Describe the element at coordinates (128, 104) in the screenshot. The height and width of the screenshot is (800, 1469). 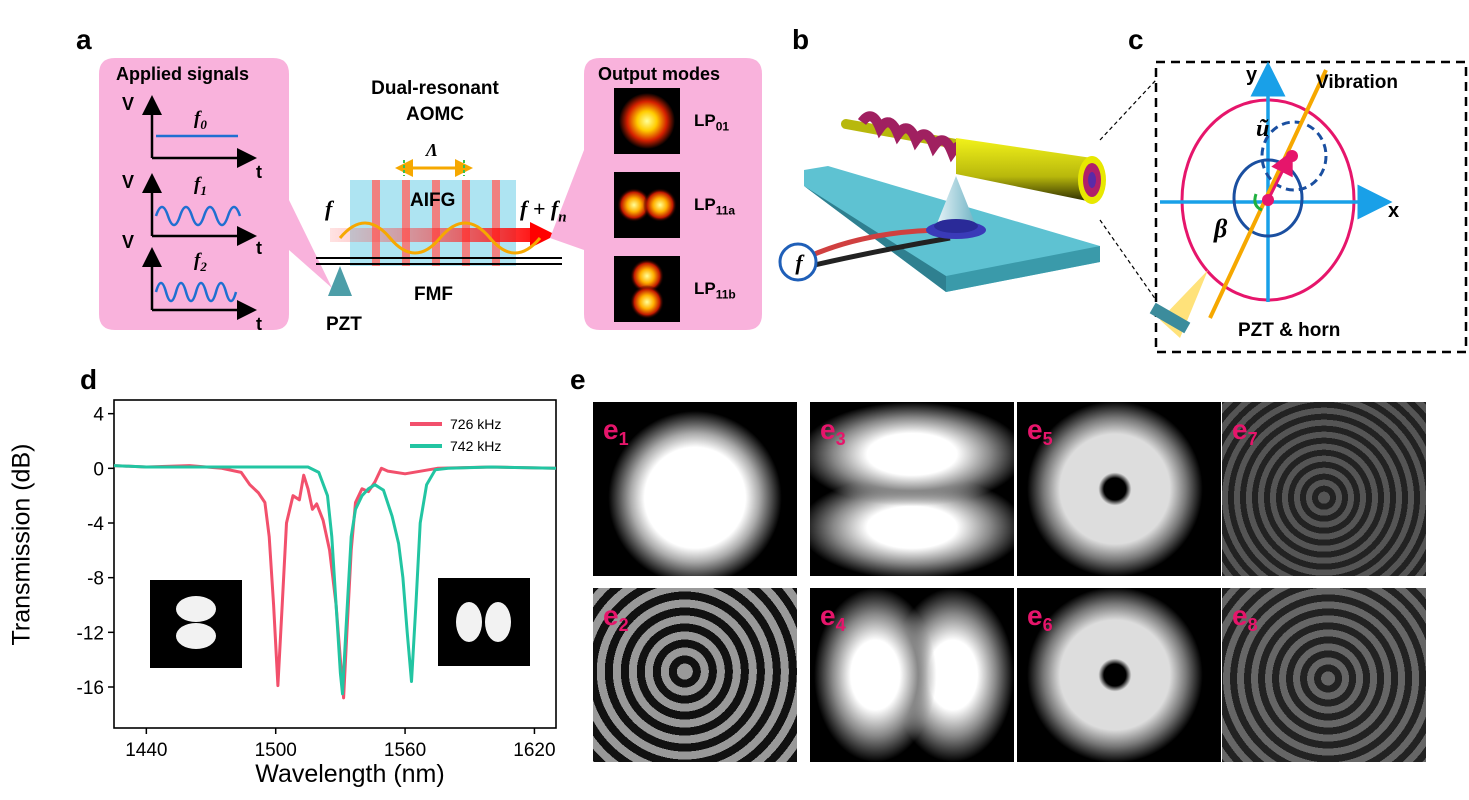
I see `axis-v-label-1: V` at that location.